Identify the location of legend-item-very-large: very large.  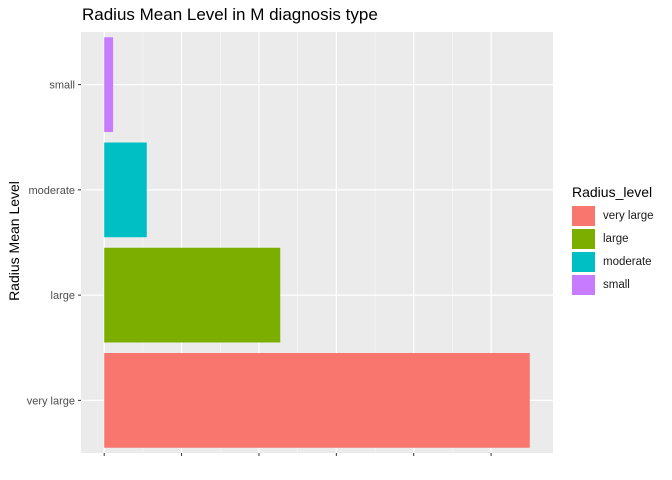
(613, 215).